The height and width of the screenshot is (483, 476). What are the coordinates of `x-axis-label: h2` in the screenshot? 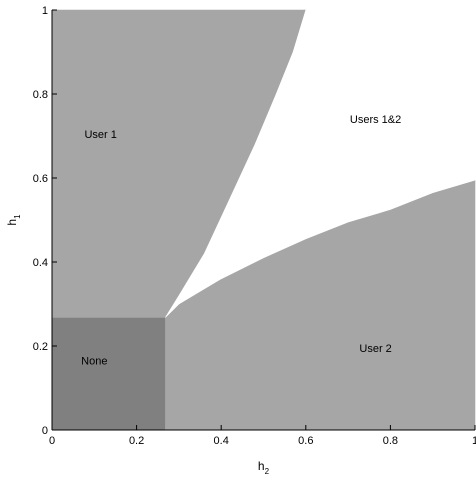 It's located at (264, 467).